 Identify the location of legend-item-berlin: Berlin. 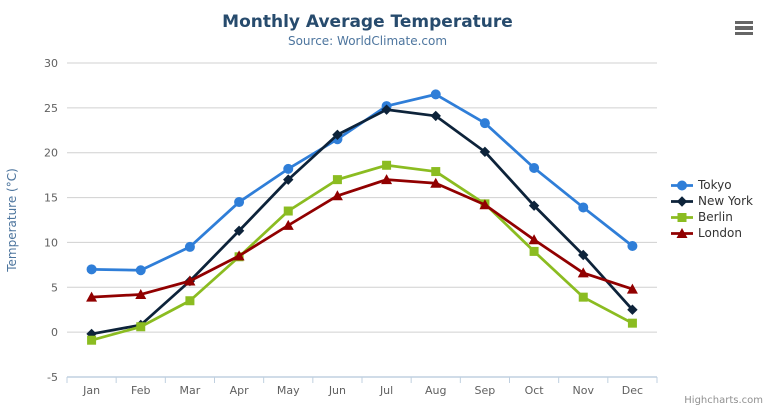
(712, 217).